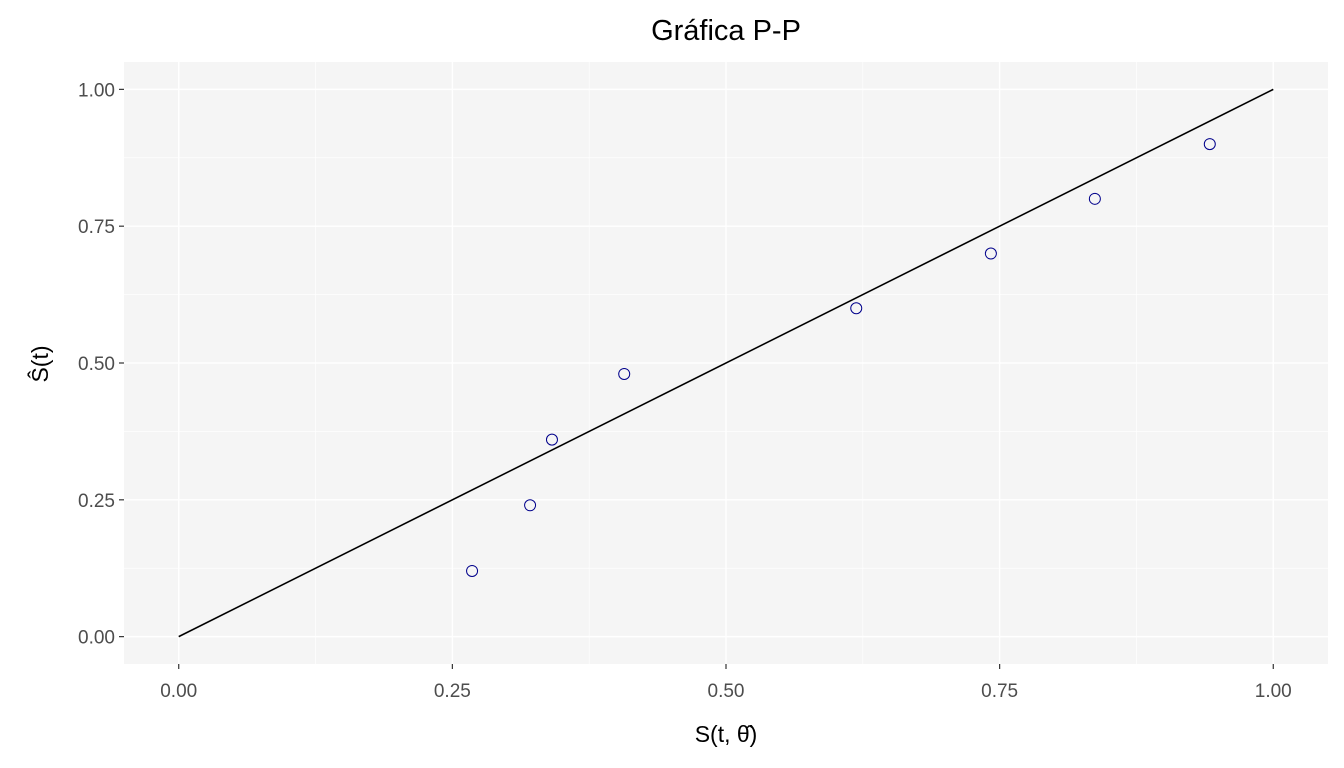 The height and width of the screenshot is (768, 1344). What do you see at coordinates (999, 691) in the screenshot?
I see `x-tick-label: 0.75` at bounding box center [999, 691].